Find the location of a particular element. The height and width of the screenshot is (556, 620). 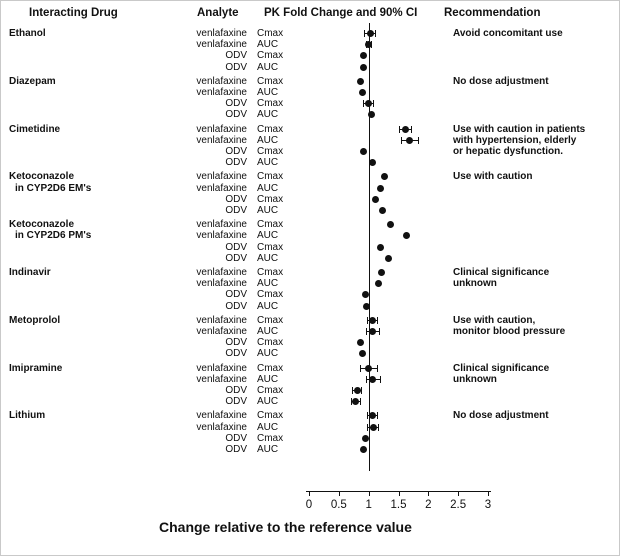

x-axis-tick-label: 0 is located at coordinates (309, 505).